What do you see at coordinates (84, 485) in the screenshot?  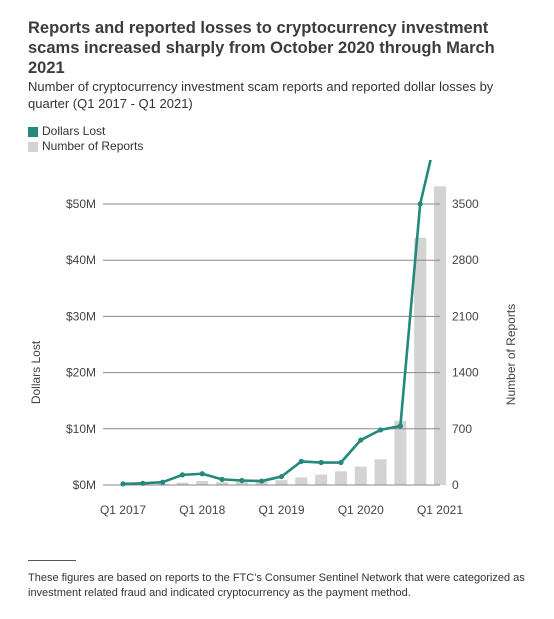 I see `y-left-tick-0: $0M` at bounding box center [84, 485].